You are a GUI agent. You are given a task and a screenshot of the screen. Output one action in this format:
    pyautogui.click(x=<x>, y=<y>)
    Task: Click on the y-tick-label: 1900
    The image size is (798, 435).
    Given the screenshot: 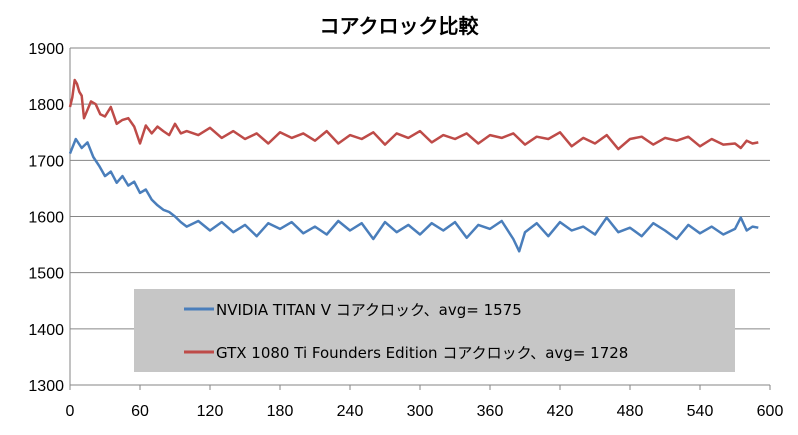 What is the action you would take?
    pyautogui.click(x=46, y=49)
    